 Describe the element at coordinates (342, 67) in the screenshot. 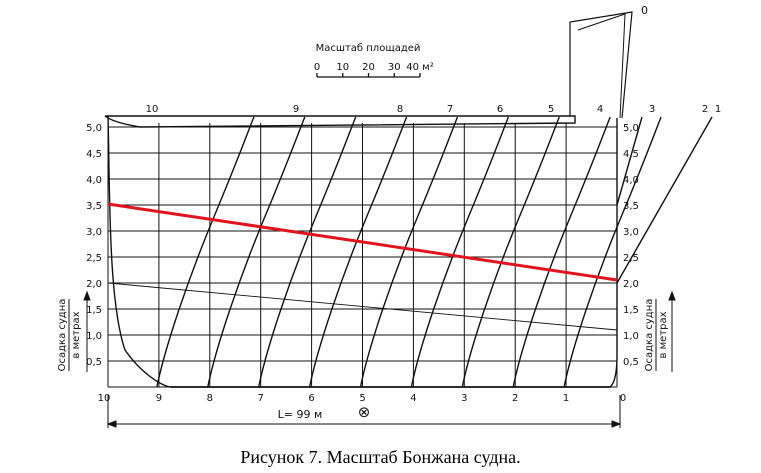

I see `scale-tick-label: 10` at that location.